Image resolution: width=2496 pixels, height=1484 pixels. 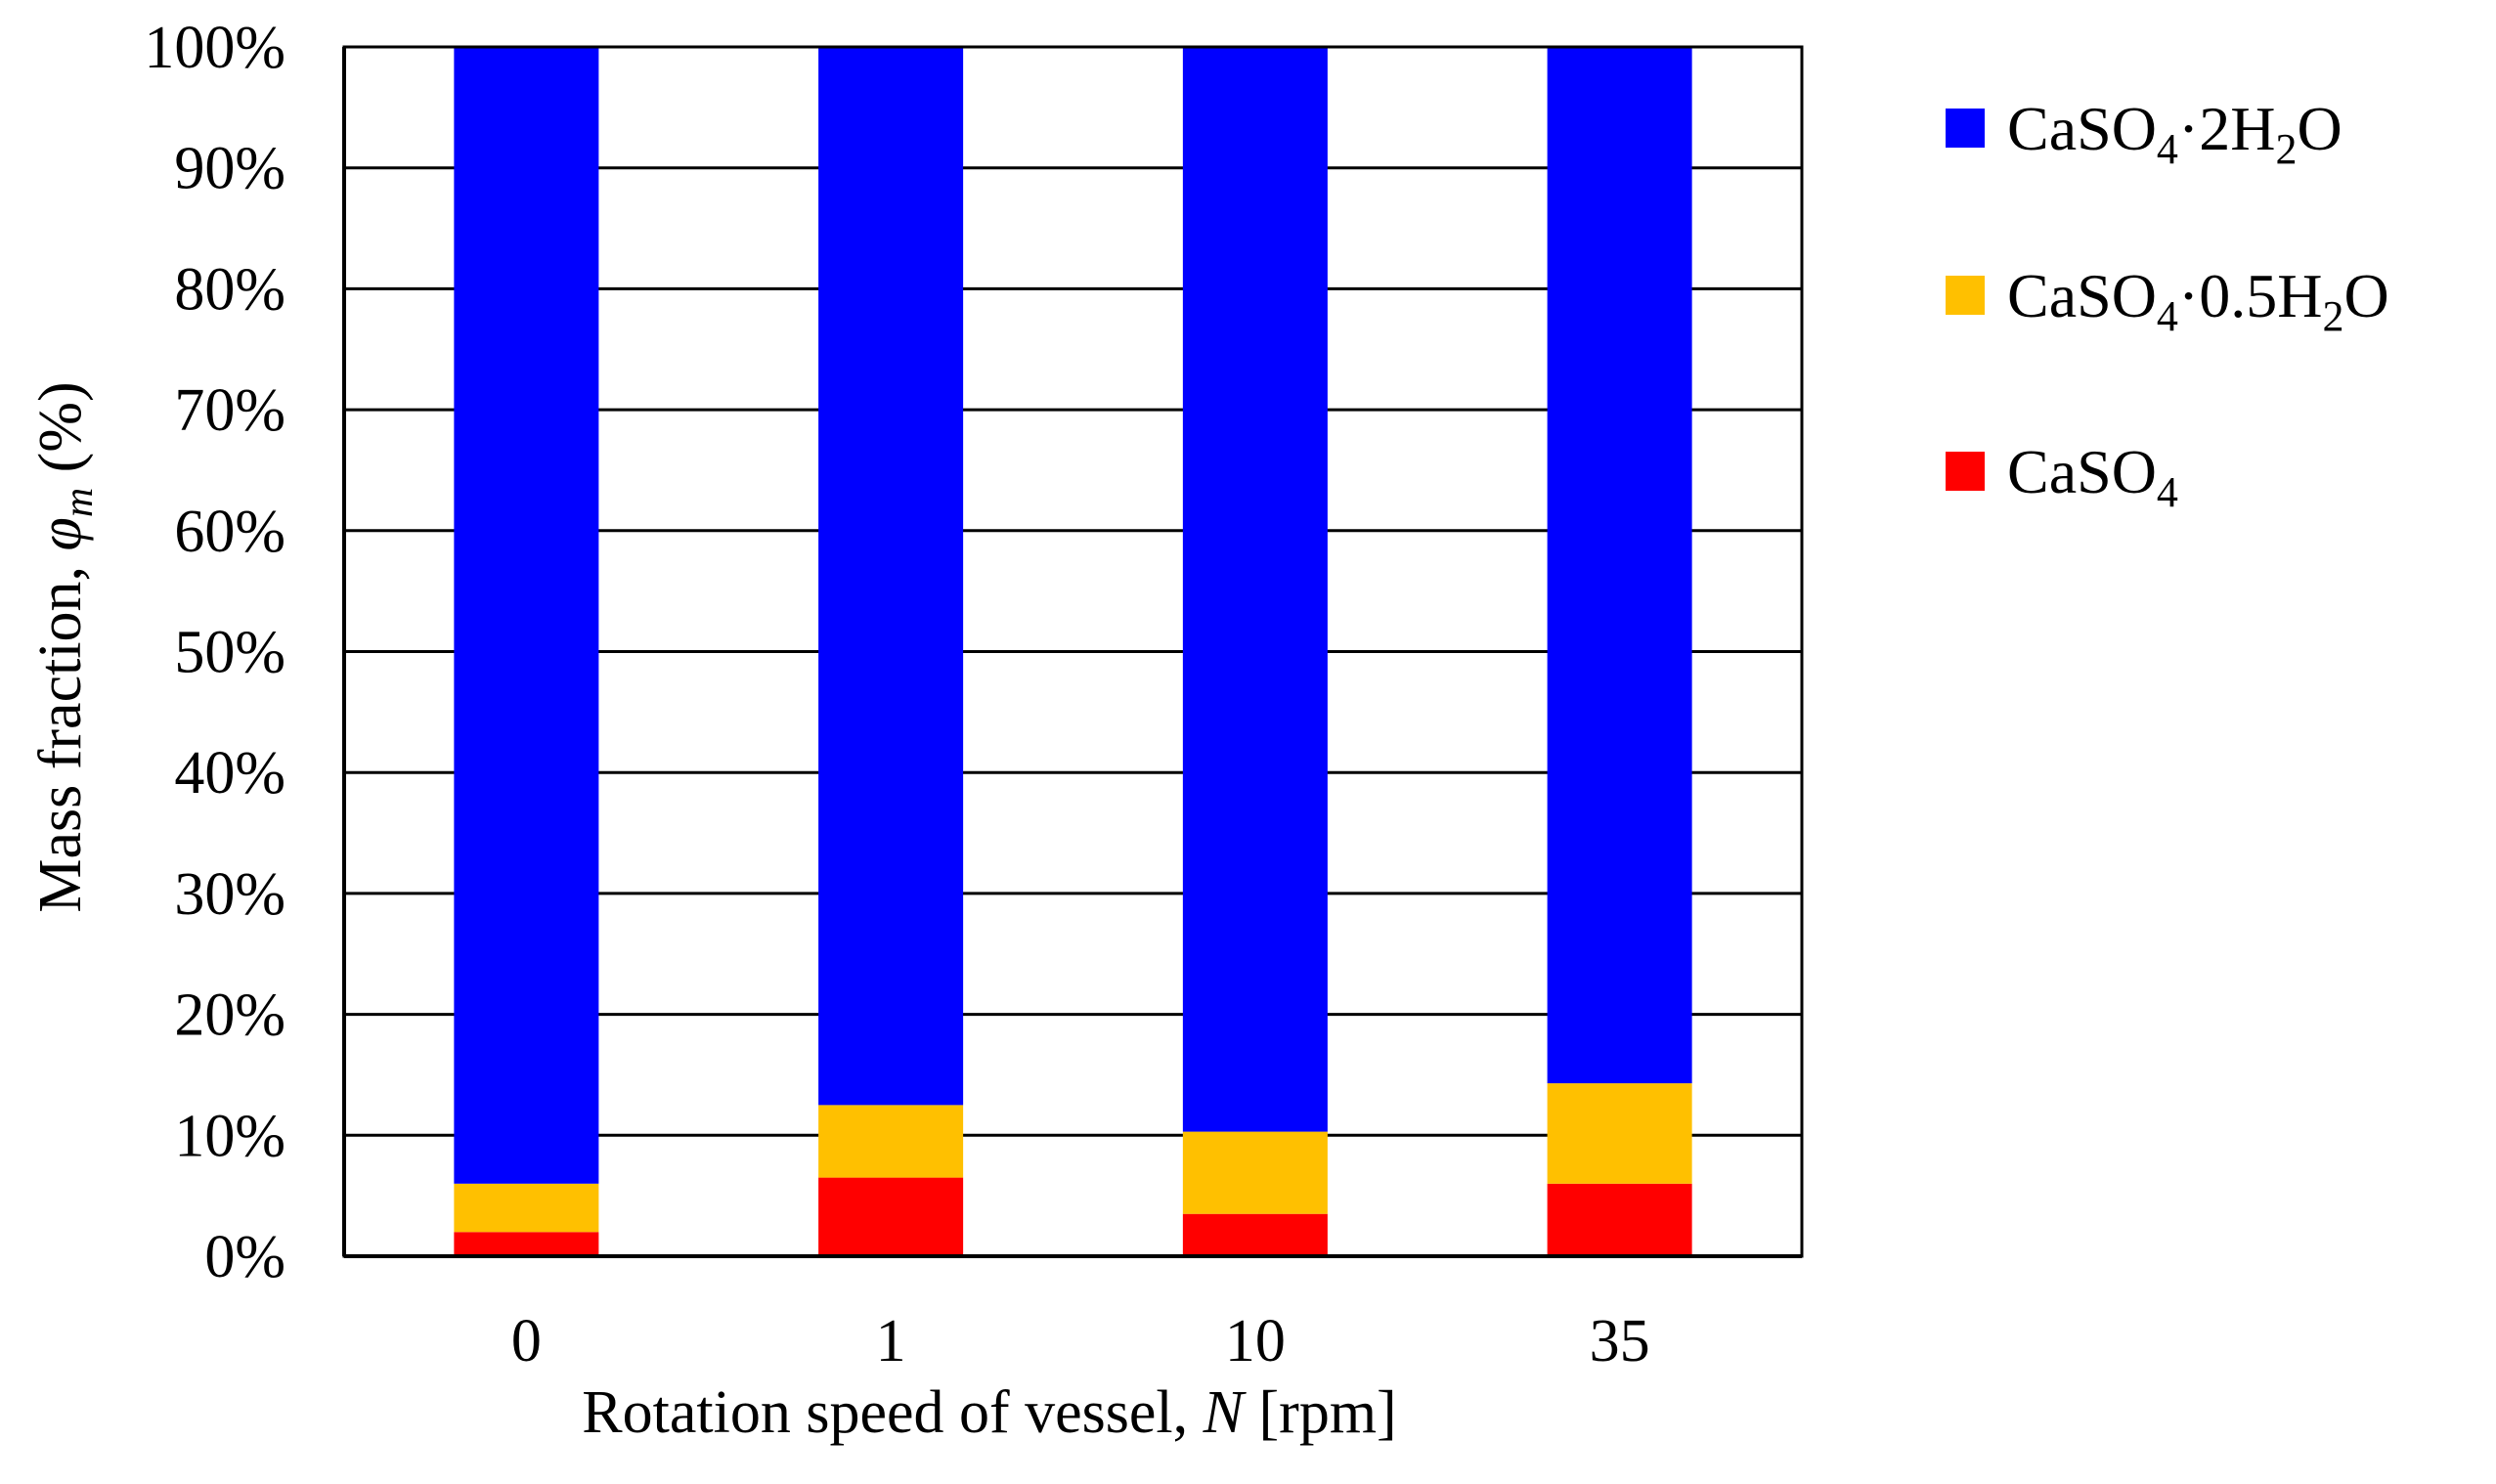 I want to click on bar-segment-CaSO4-n35, so click(x=1619, y=1219).